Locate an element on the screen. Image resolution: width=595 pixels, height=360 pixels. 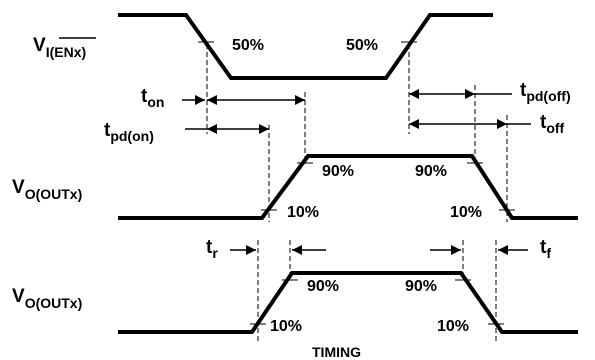
label-out2-90-rise: 90% is located at coordinates (323, 286).